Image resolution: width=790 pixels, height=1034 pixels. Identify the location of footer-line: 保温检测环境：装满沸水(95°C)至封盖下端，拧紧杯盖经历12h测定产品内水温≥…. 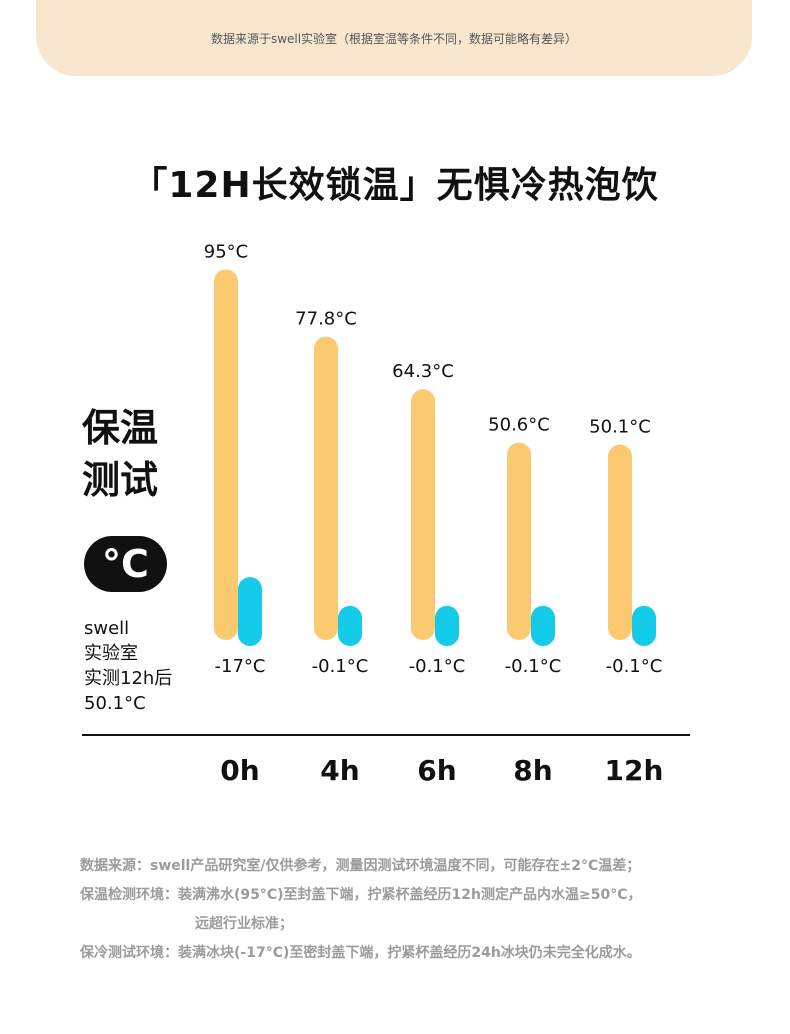
(361, 895).